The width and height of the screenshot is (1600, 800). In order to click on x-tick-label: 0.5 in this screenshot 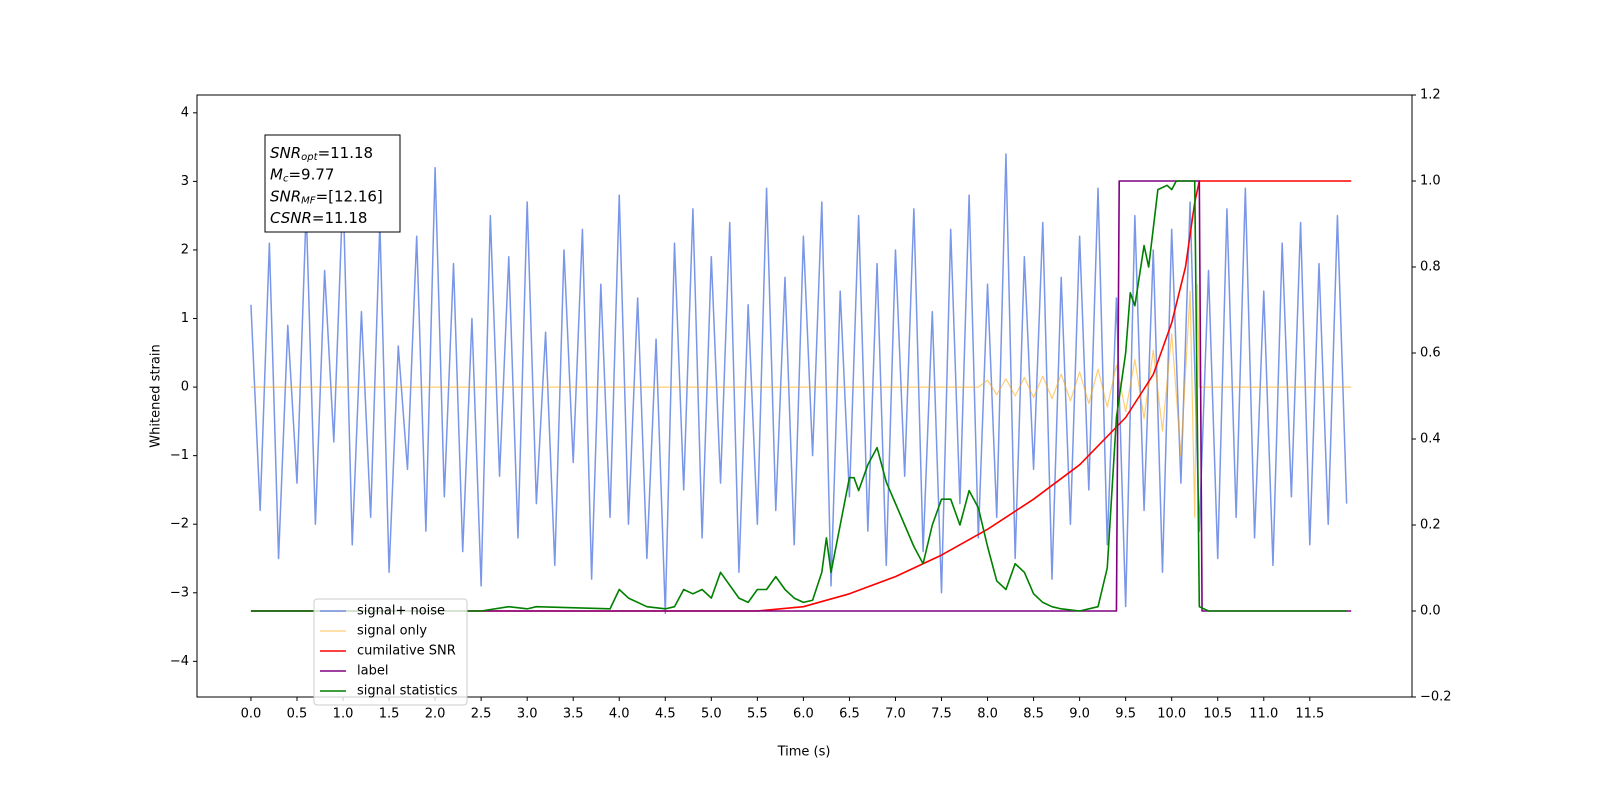, I will do `click(297, 714)`.